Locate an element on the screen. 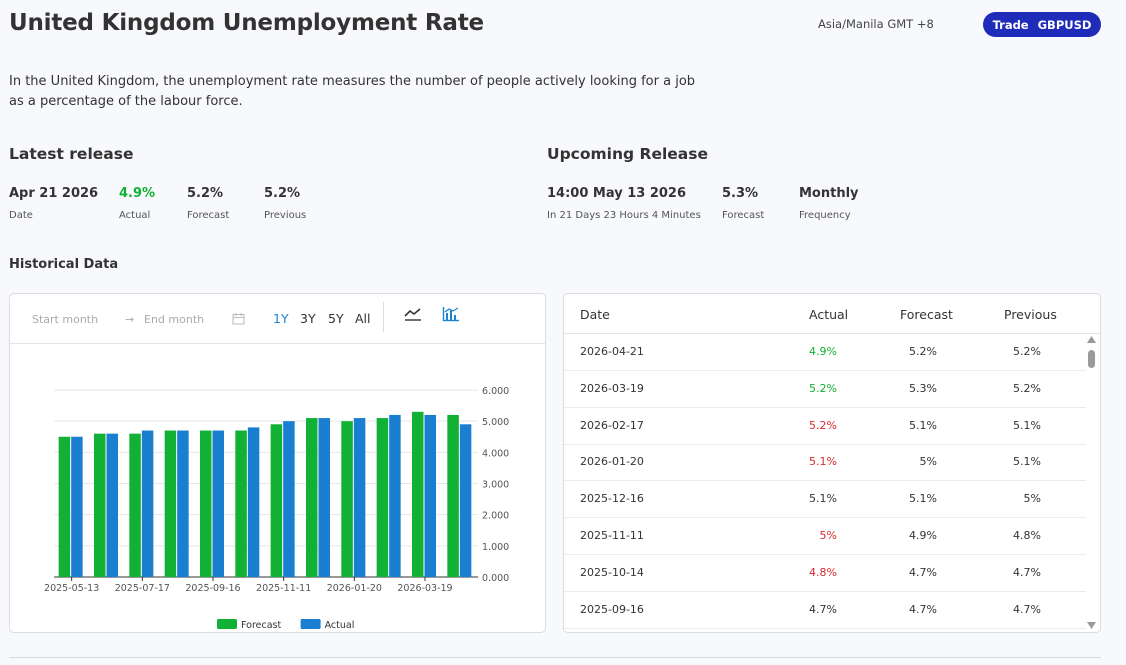 The image size is (1126, 665). table-row: 2025-12-16 5.1% 5.1% 5% is located at coordinates (825, 500).